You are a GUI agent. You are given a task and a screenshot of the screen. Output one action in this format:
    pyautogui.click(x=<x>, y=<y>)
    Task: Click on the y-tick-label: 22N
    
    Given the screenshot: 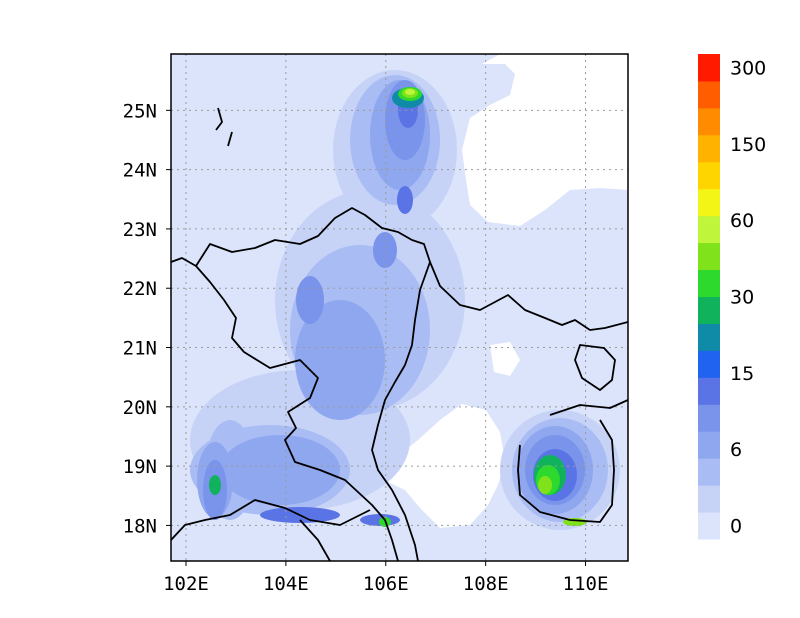 What is the action you would take?
    pyautogui.click(x=140, y=289)
    